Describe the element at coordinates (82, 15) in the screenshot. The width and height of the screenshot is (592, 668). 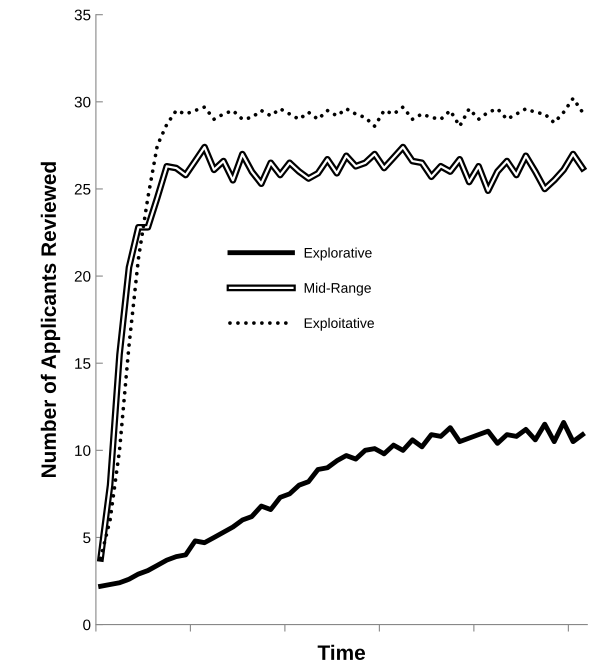
I see `y-tick-label: 35` at that location.